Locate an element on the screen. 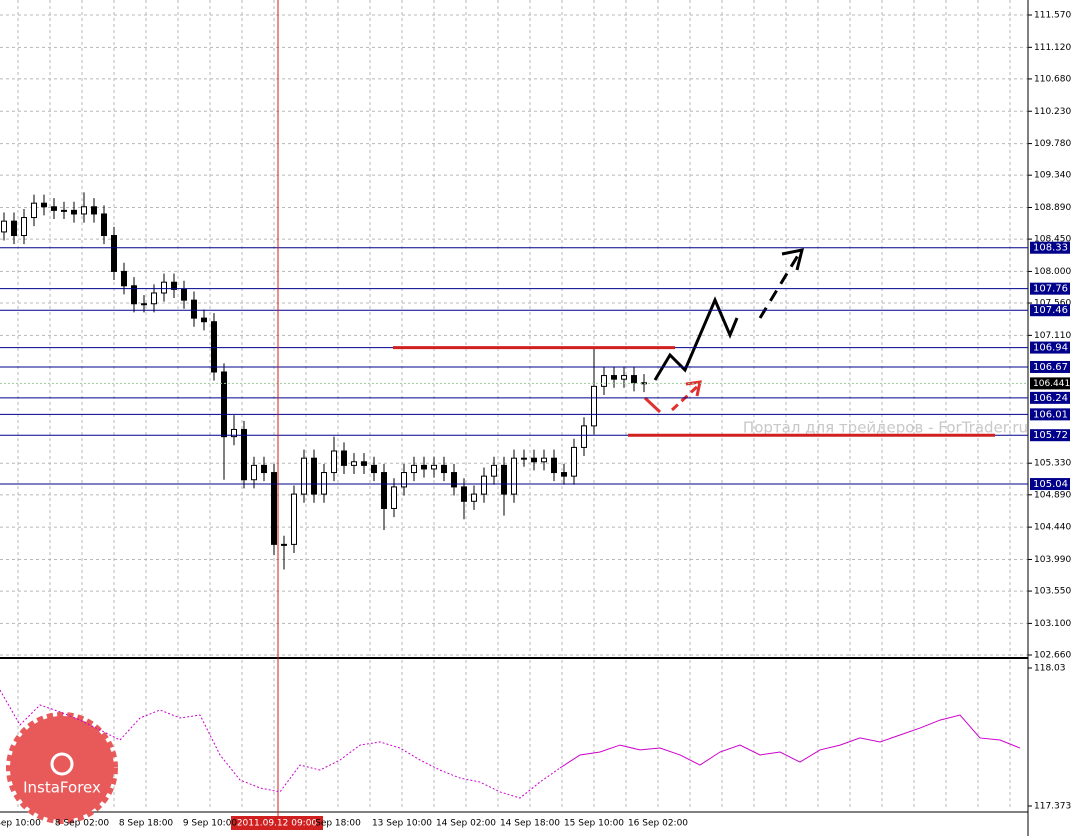 Image resolution: width=1072 pixels, height=836 pixels. logo-text: InstaForex is located at coordinates (62, 788).